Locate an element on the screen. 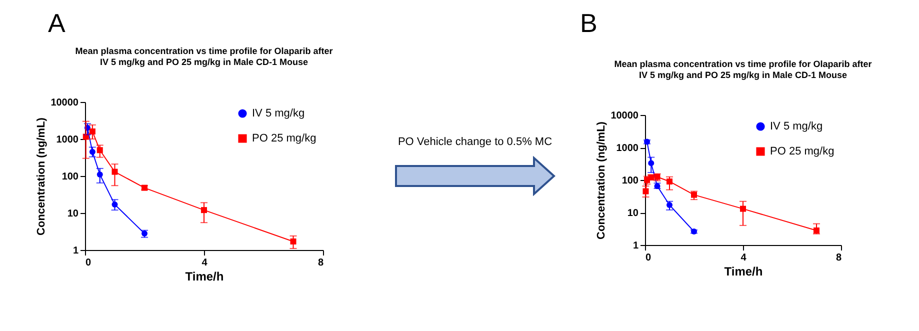 The height and width of the screenshot is (331, 919). text: A is located at coordinates (57, 23).